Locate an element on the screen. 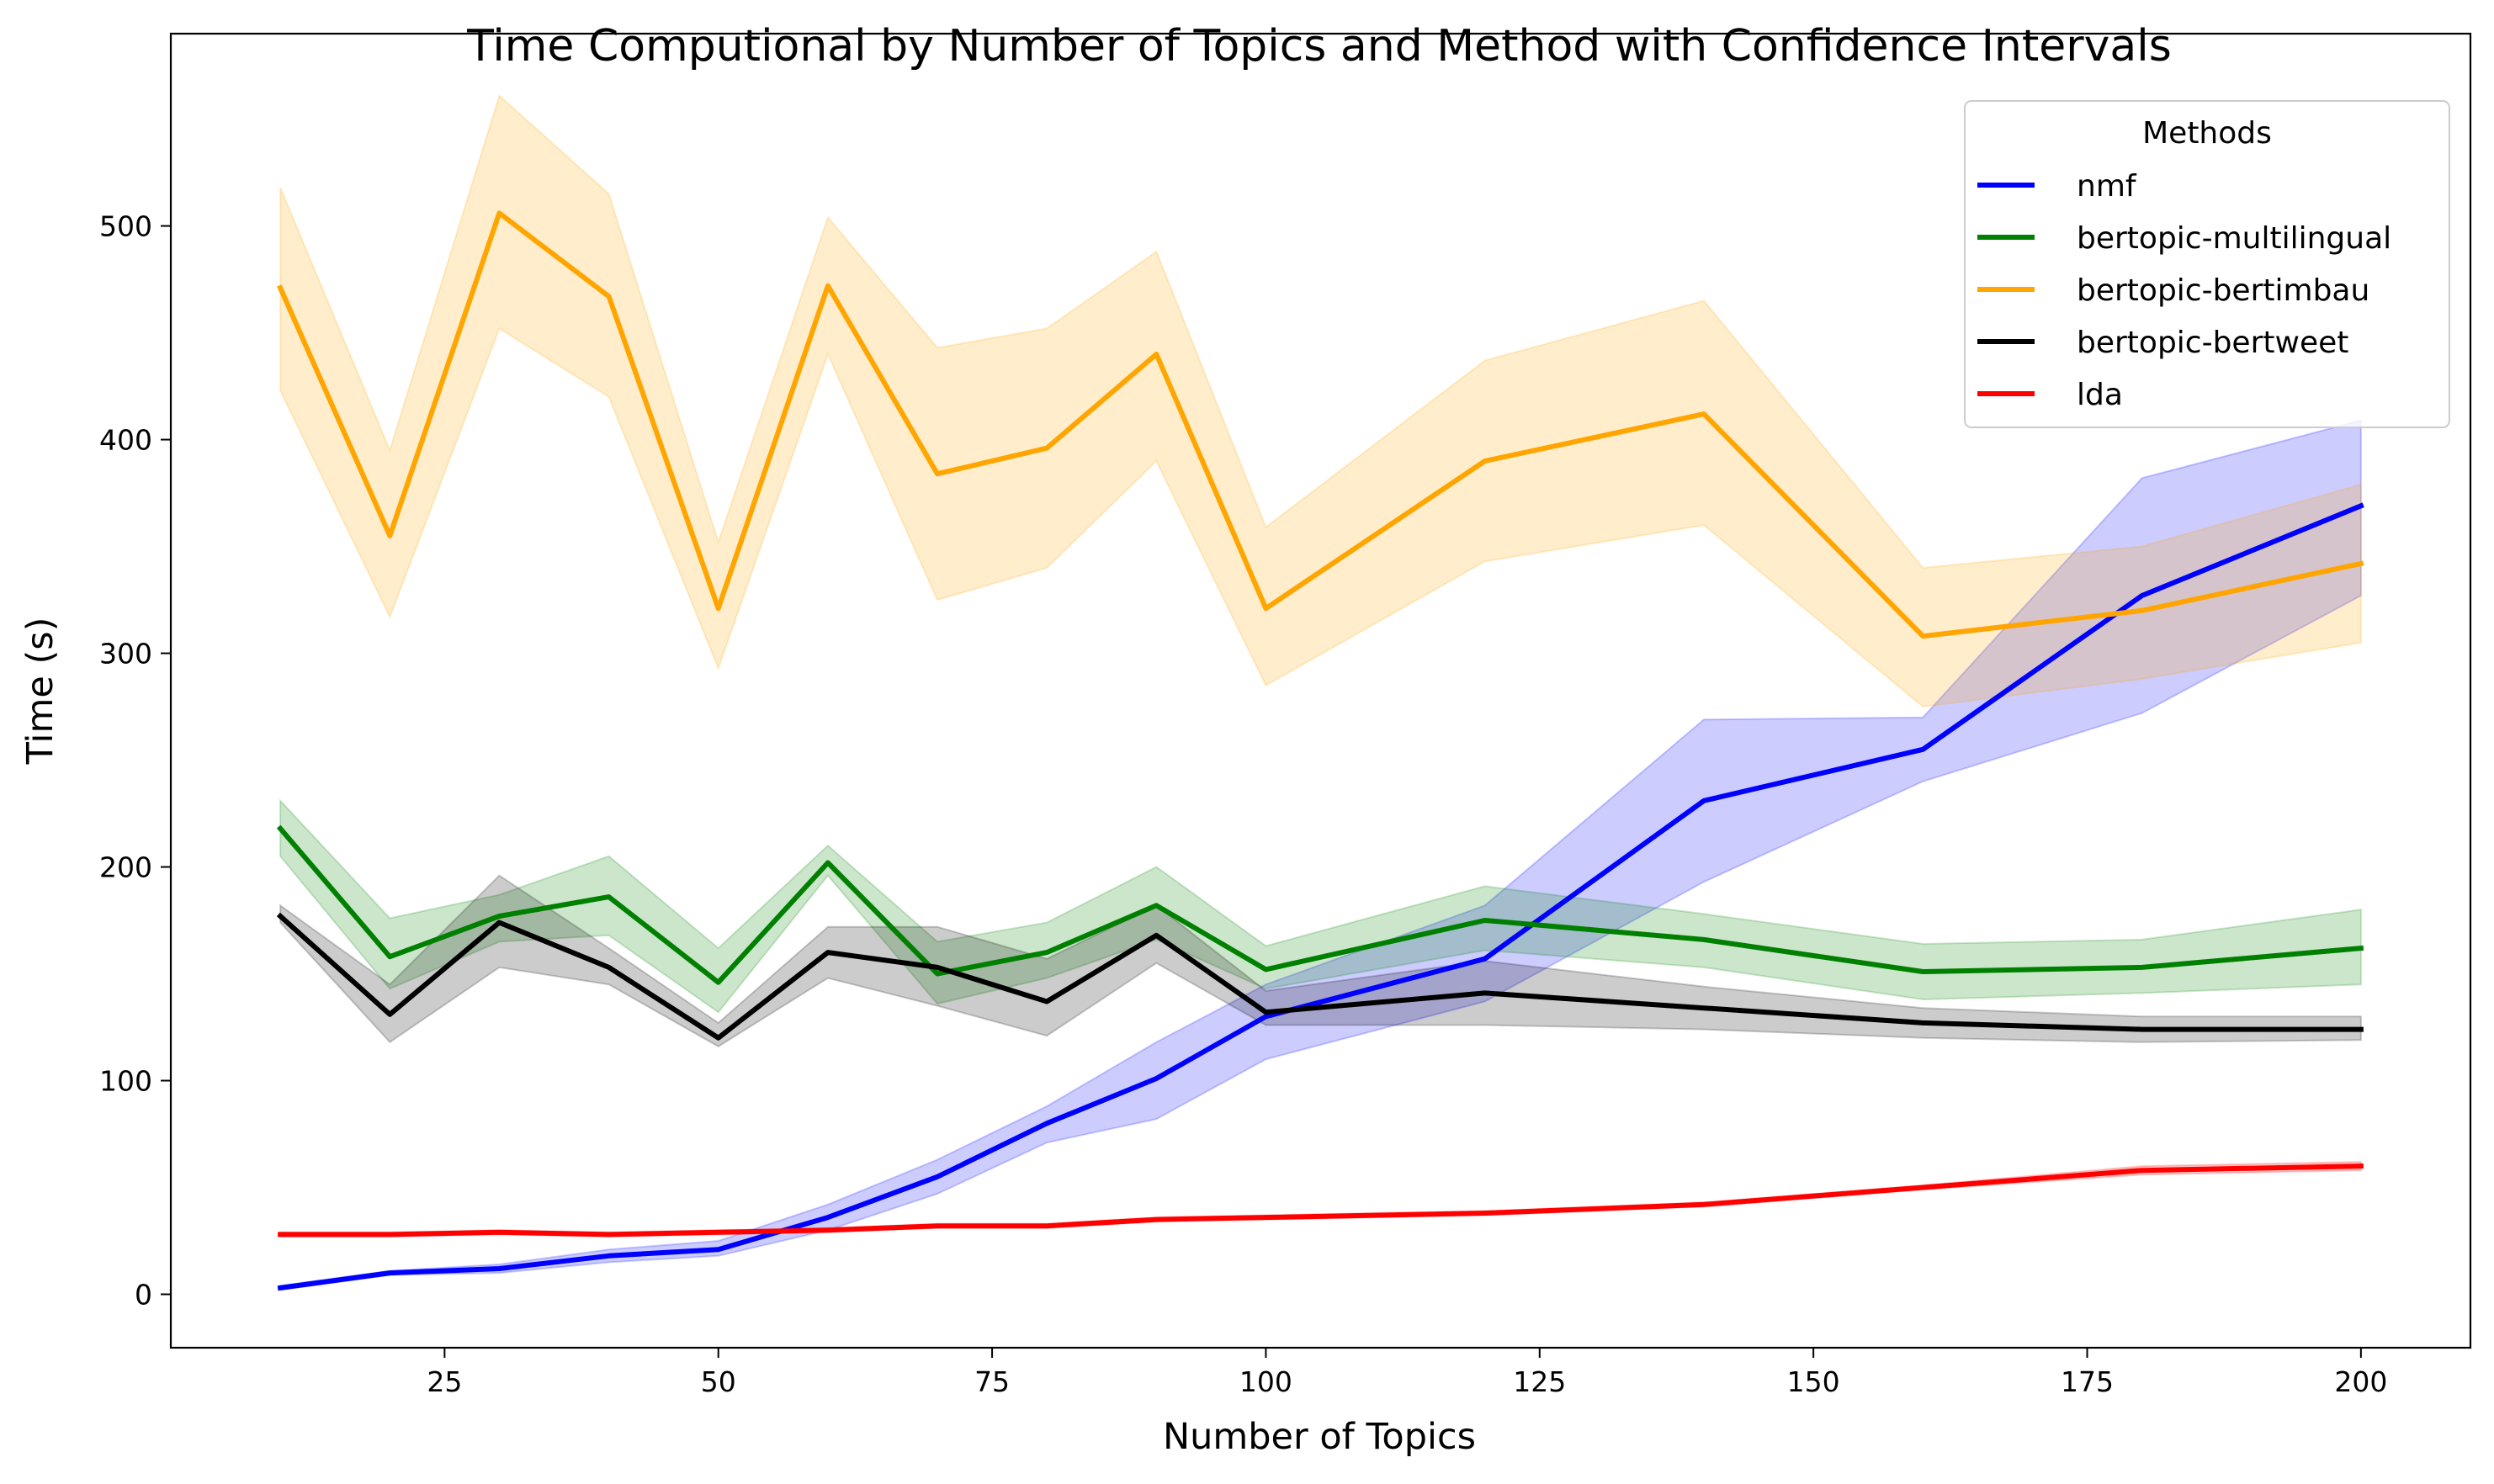 Image resolution: width=2494 pixels, height=1484 pixels. x-axis: 25 50 75 100 125 150 175 200 is located at coordinates (1407, 1373).